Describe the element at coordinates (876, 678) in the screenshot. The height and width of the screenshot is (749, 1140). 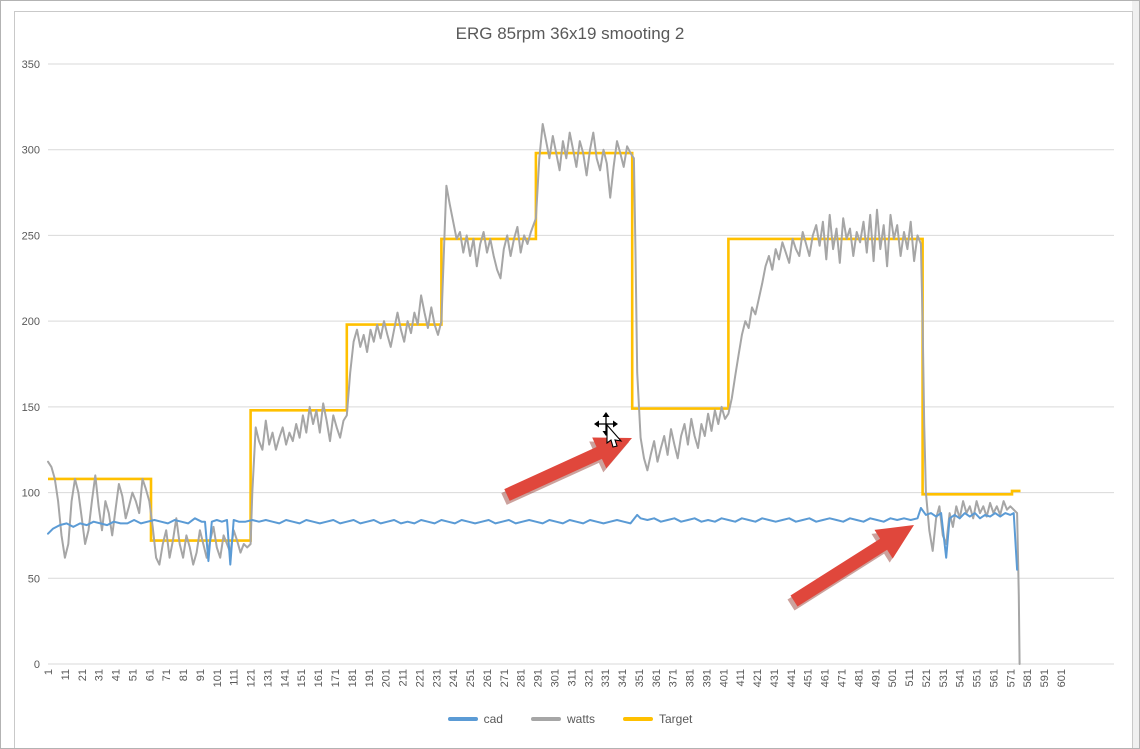
I see `x-tick-label: 491` at that location.